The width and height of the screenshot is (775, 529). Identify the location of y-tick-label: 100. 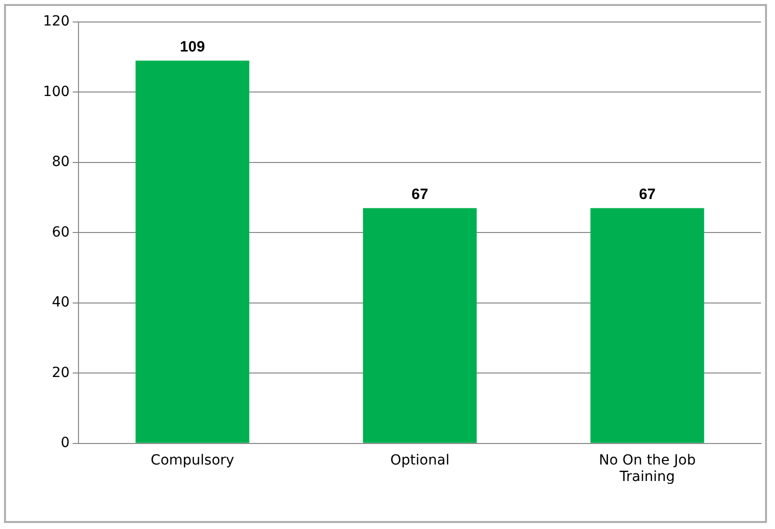
(56, 92).